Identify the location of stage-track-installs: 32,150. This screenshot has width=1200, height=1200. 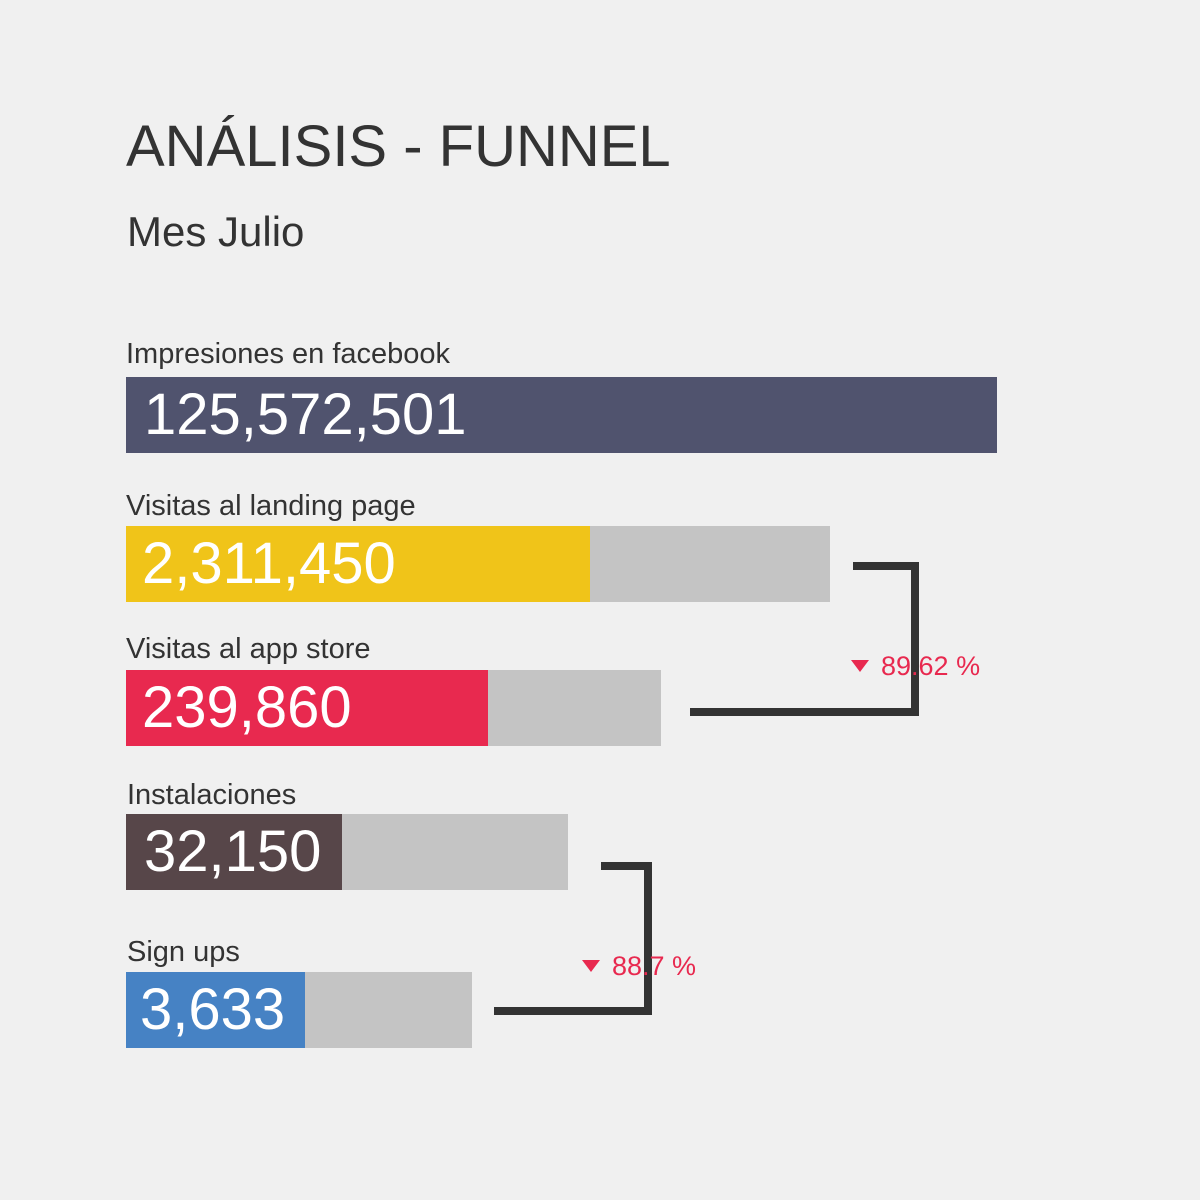
(347, 852).